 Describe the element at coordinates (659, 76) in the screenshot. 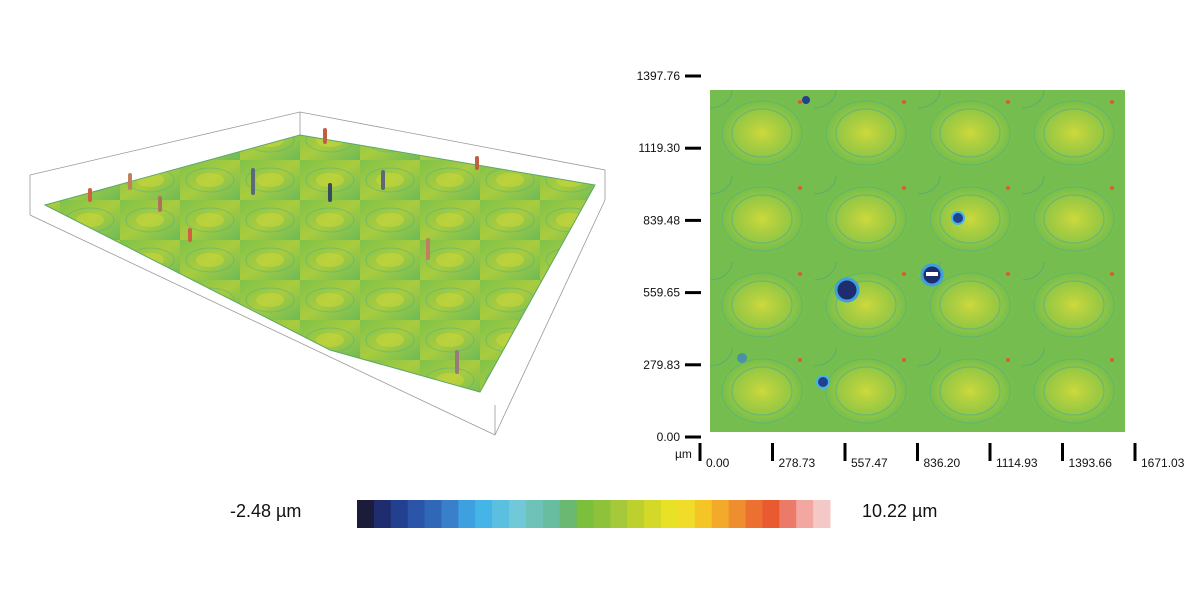

I see `y-tick-label: 1397.76` at that location.